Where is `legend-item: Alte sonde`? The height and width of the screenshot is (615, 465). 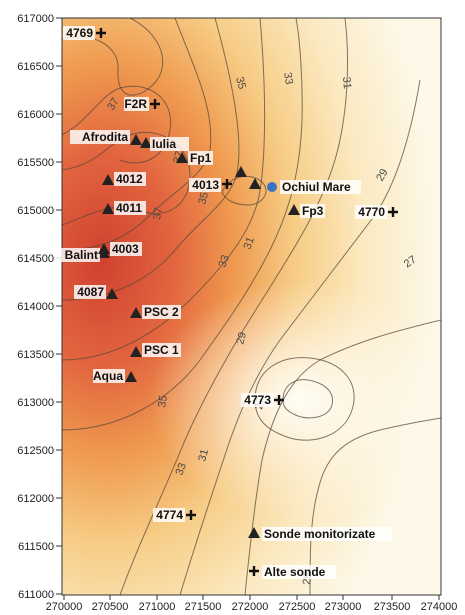
legend-item: Alte sonde is located at coordinates (292, 572).